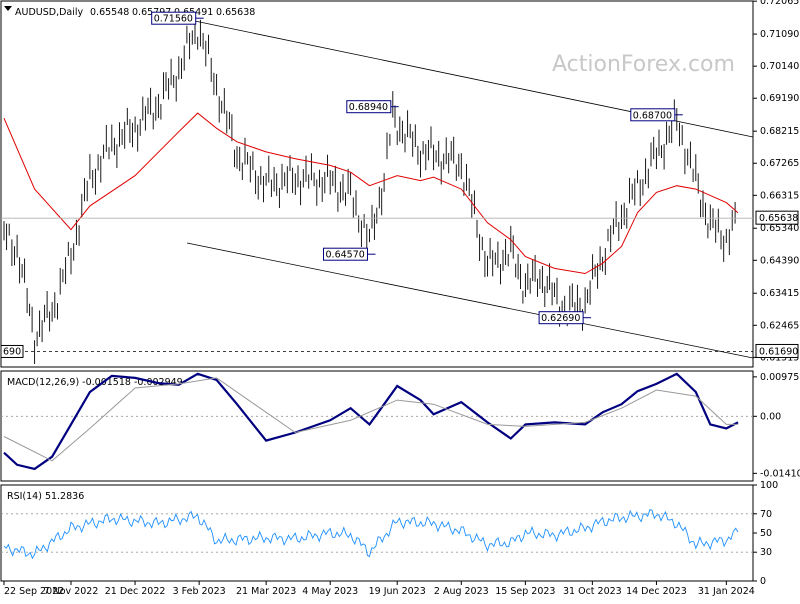  I want to click on price-annotation-label: 0.64570, so click(345, 255).